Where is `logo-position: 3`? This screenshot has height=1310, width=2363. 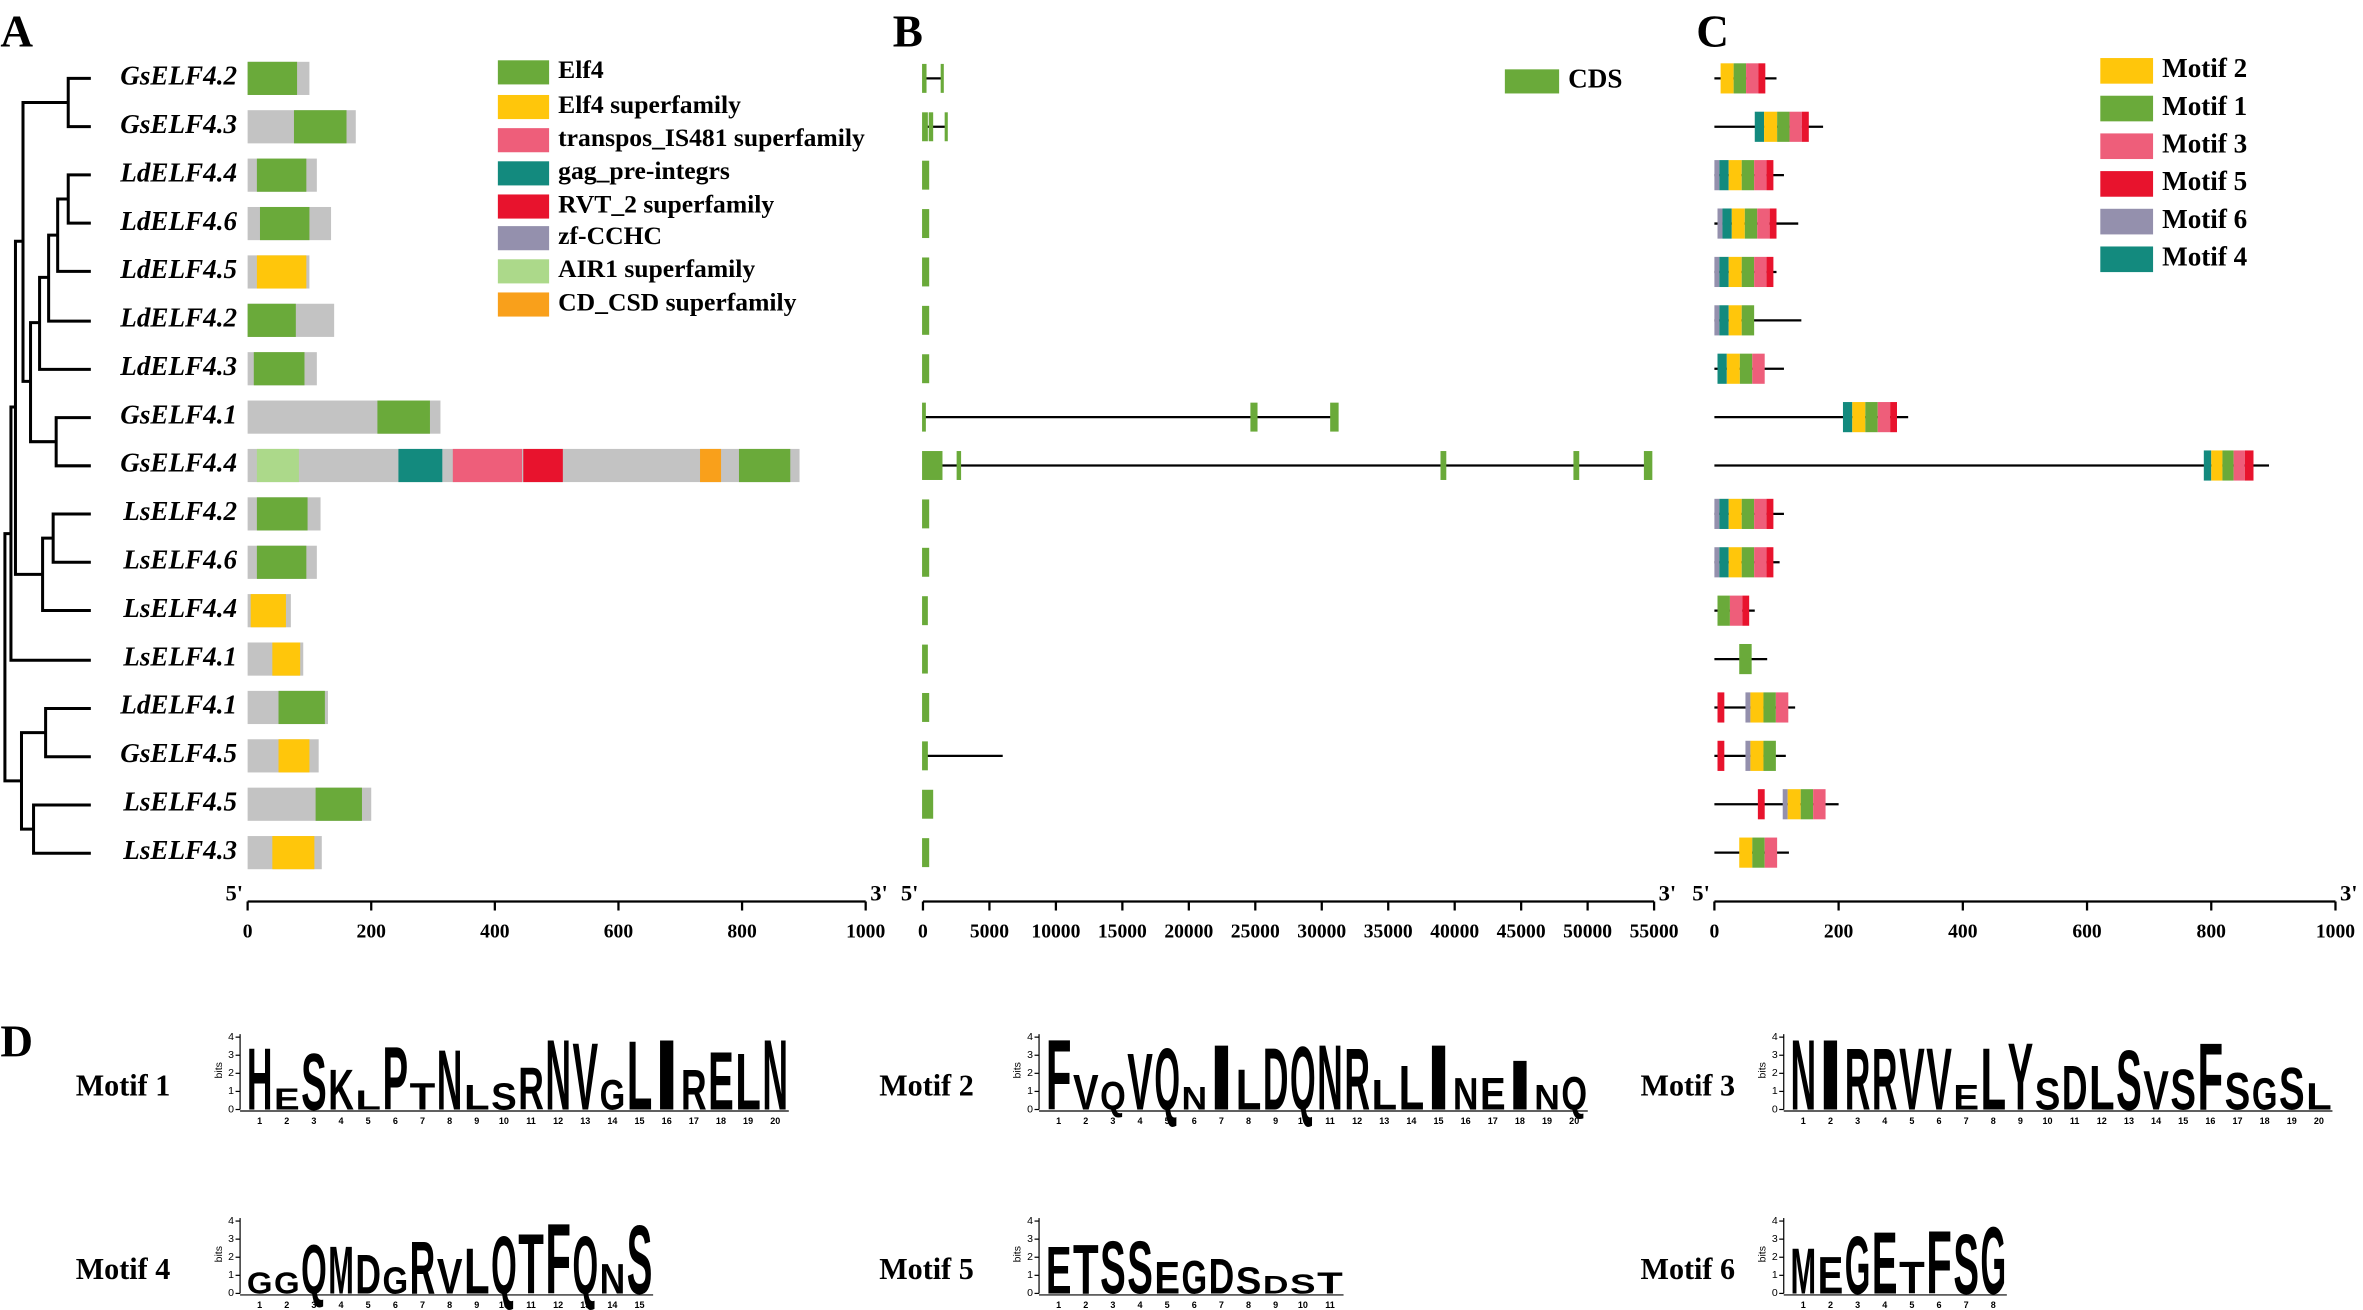
logo-position: 3 is located at coordinates (1112, 1121).